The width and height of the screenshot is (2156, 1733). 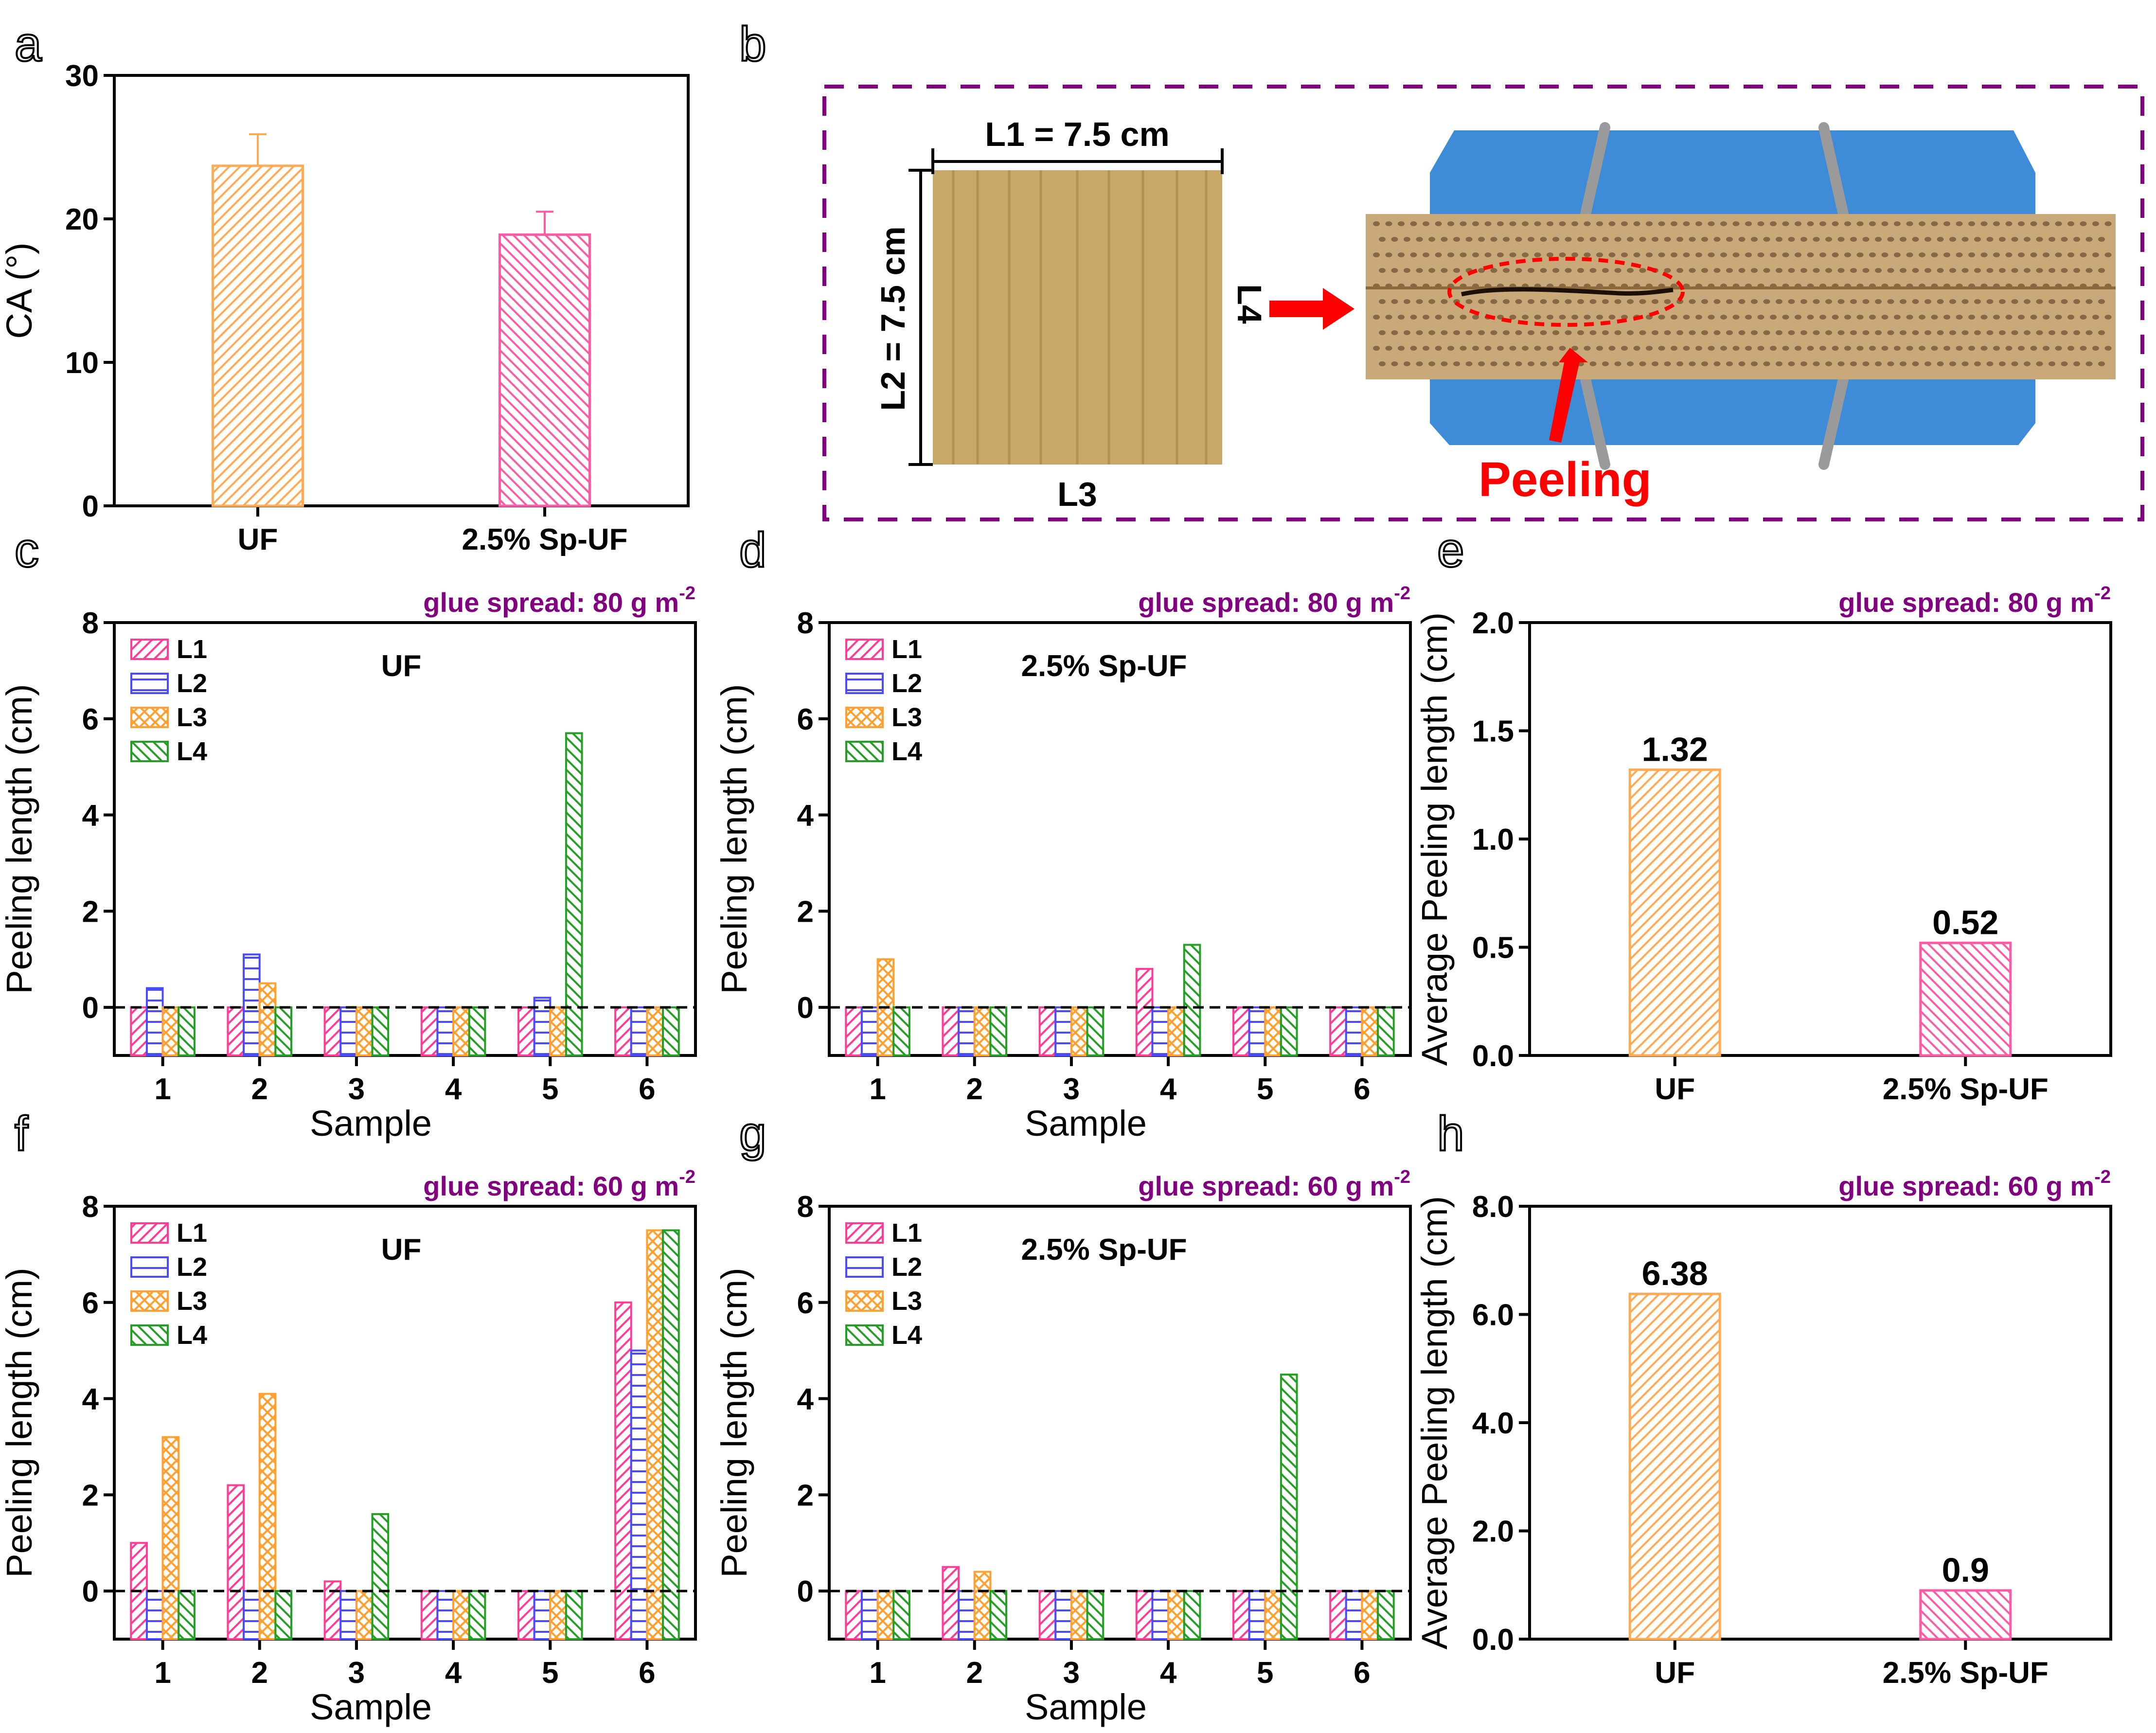 I want to click on peeling-arrow-icon, so click(x=1568, y=395).